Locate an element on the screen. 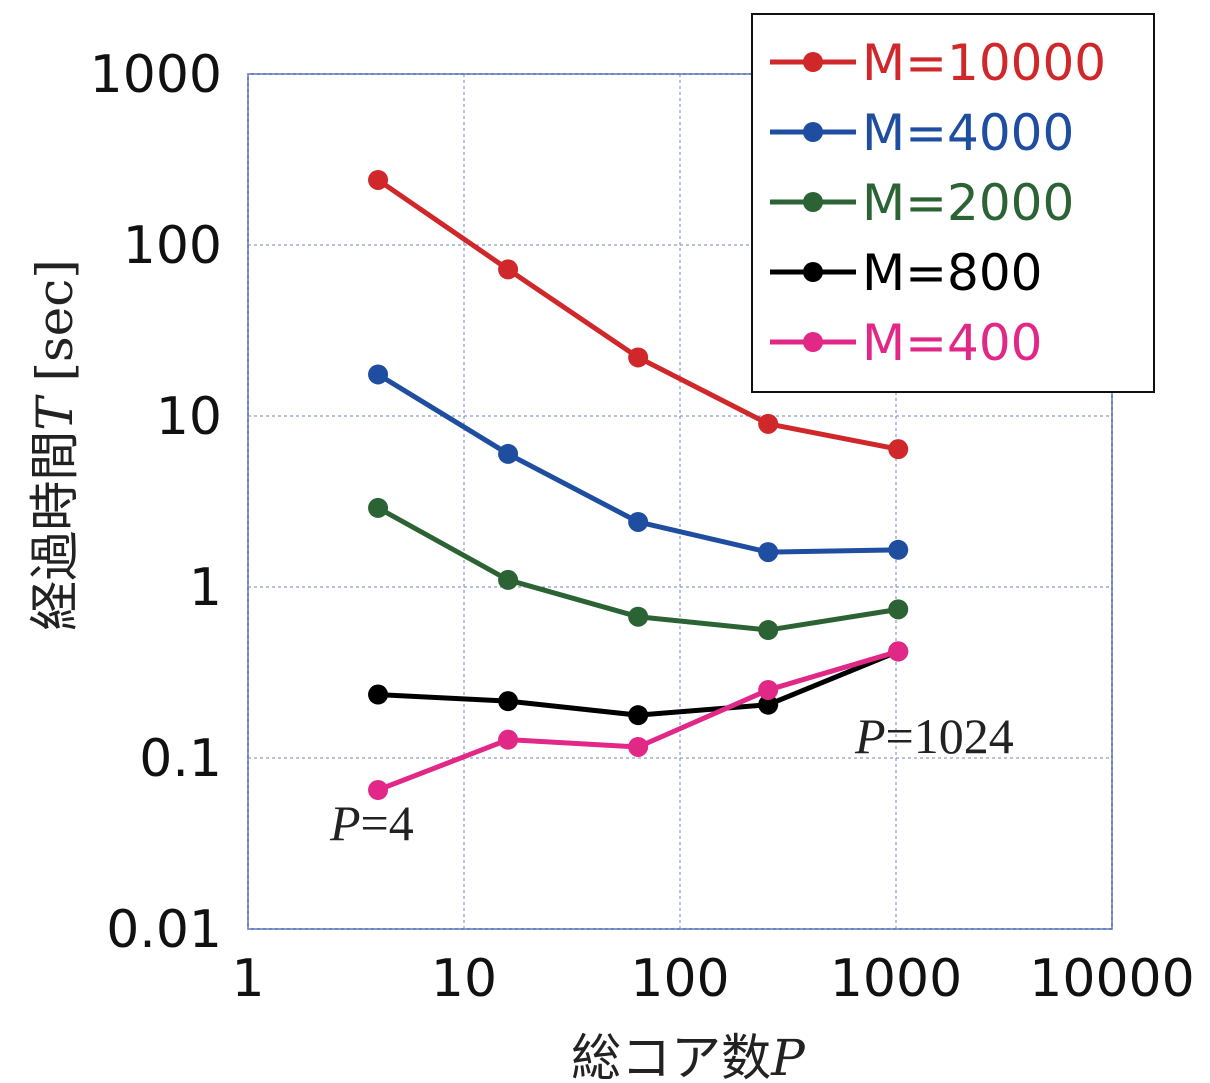 The width and height of the screenshot is (1210, 1083). y-axis-title-var: T is located at coordinates (55, 412).